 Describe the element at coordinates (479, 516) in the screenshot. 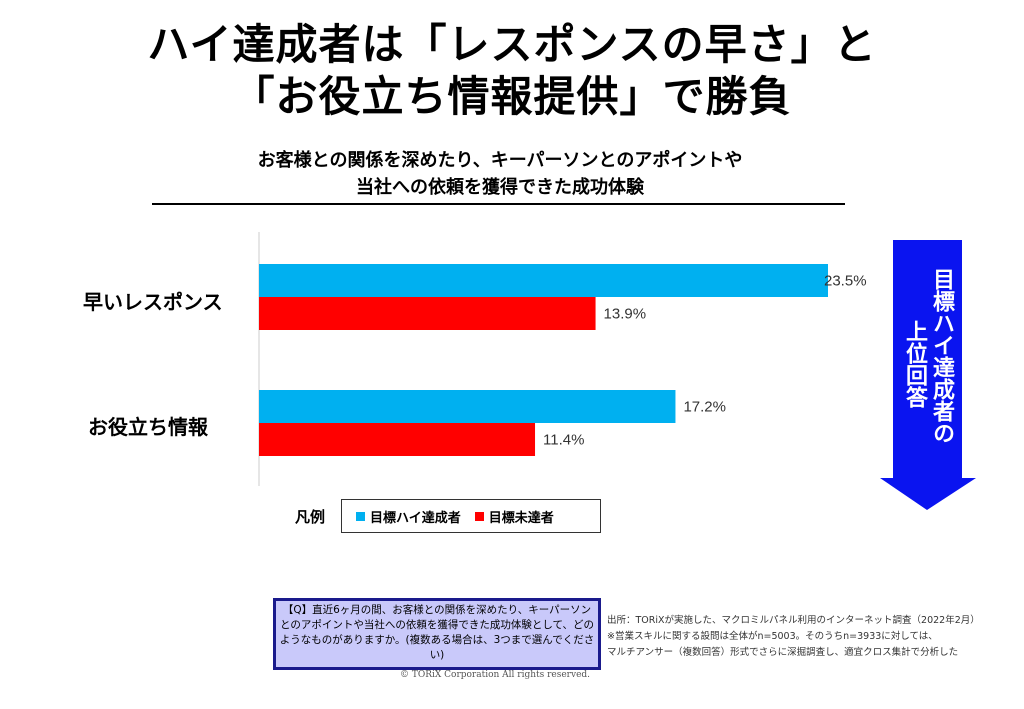

I see `legend-swatch-nonachievers` at that location.